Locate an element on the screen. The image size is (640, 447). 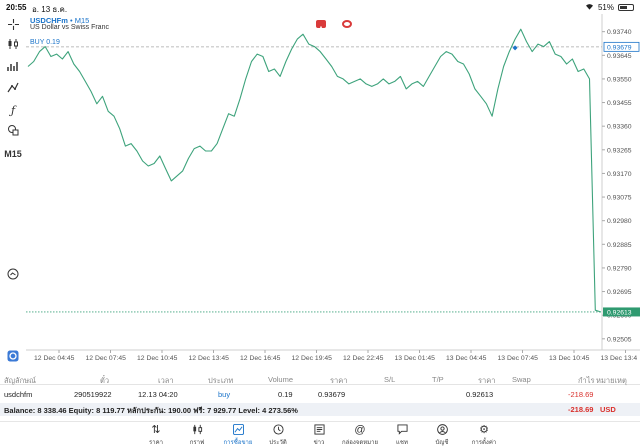
zoom-icon is located at coordinates (13, 274).